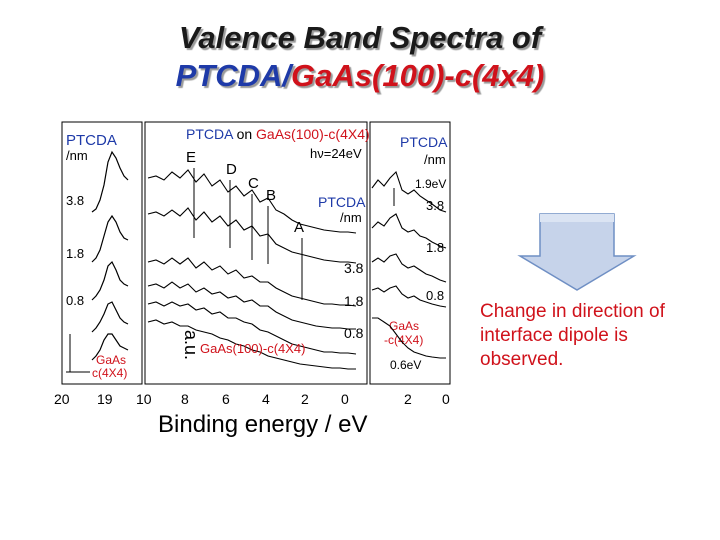 This screenshot has width=720, height=540. Describe the element at coordinates (252, 348) in the screenshot. I see `middle-substrate-label: GaAs(100)-c(4X4)` at that location.